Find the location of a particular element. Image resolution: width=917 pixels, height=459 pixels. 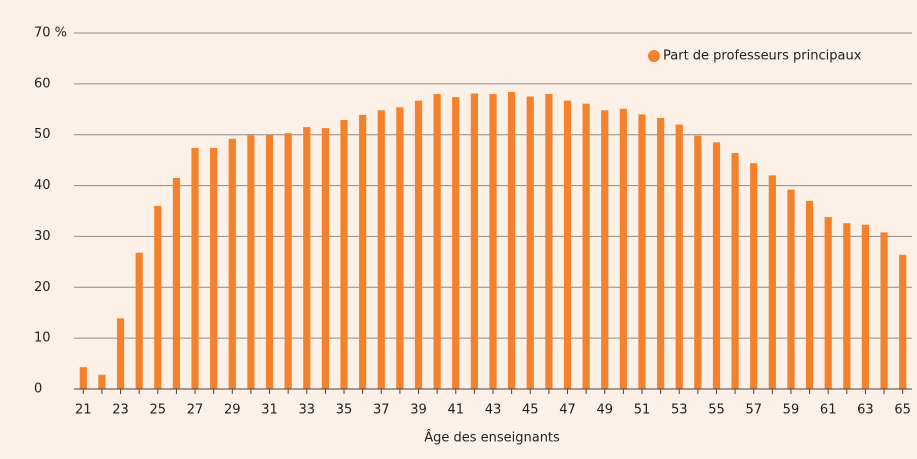

y-tick-label: 30 is located at coordinates (42, 236).